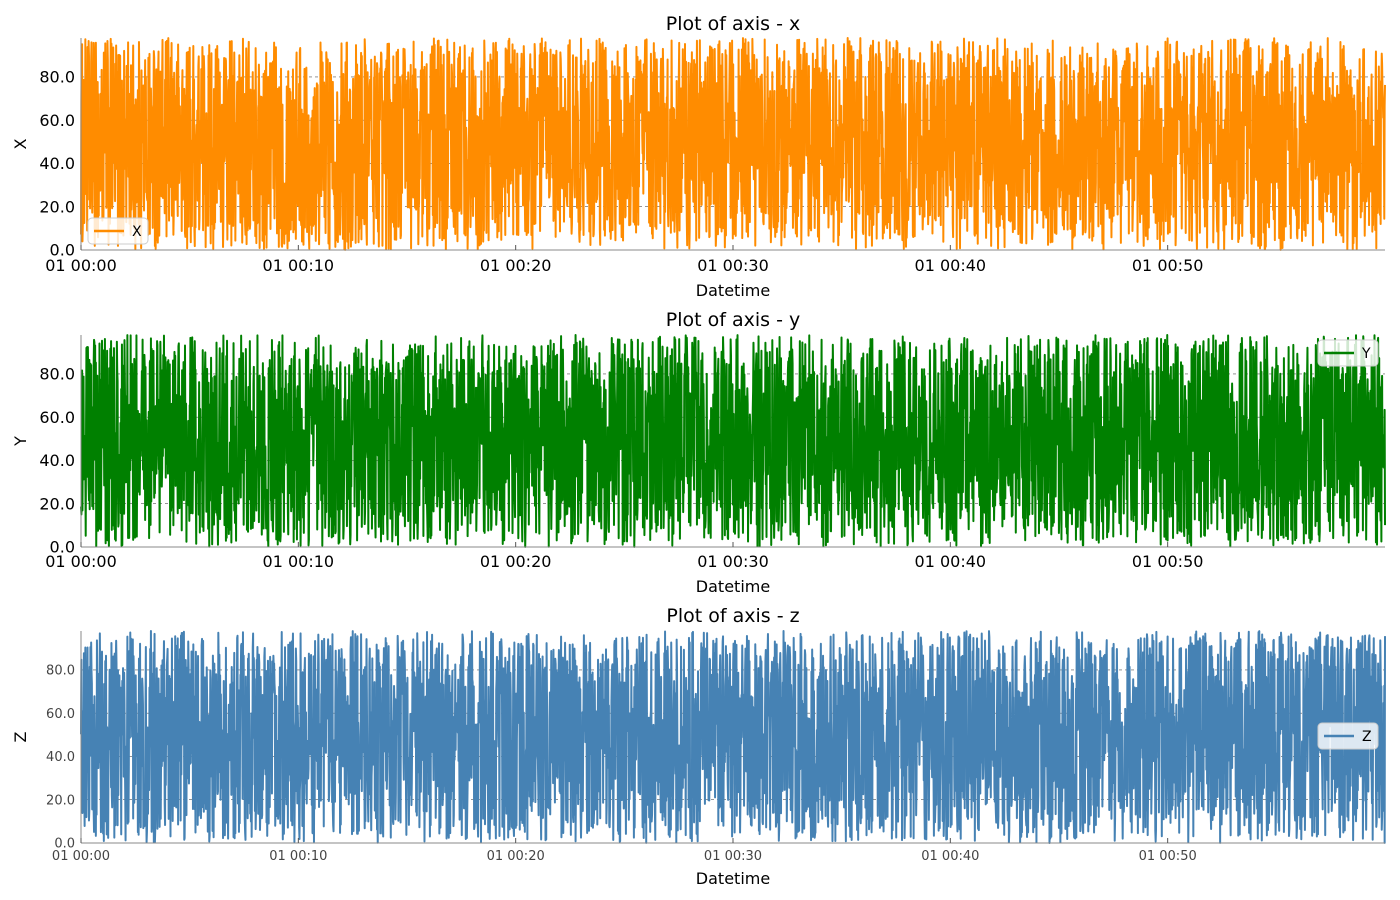 This screenshot has width=1400, height=900. Describe the element at coordinates (20, 143) in the screenshot. I see `y-axis-label: X` at that location.